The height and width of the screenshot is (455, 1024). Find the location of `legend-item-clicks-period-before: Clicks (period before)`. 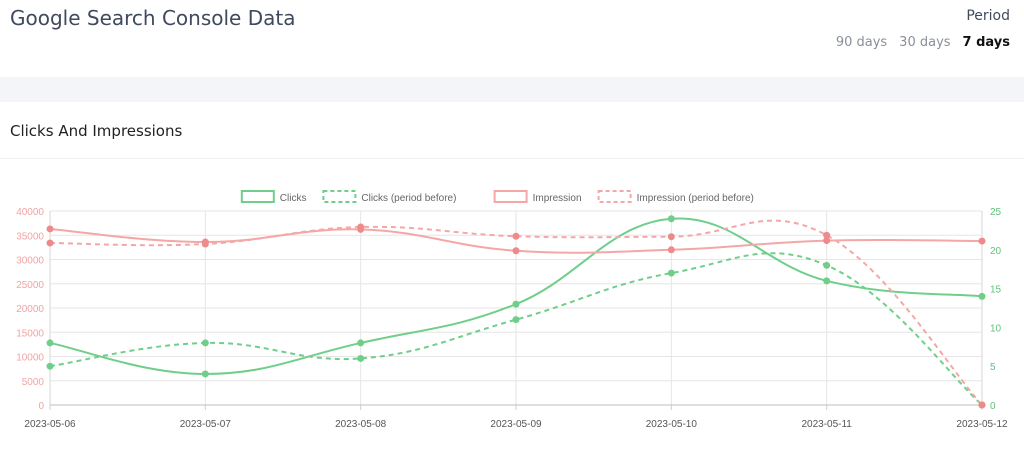

legend-item-clicks-period-before: Clicks (period before) is located at coordinates (389, 197).